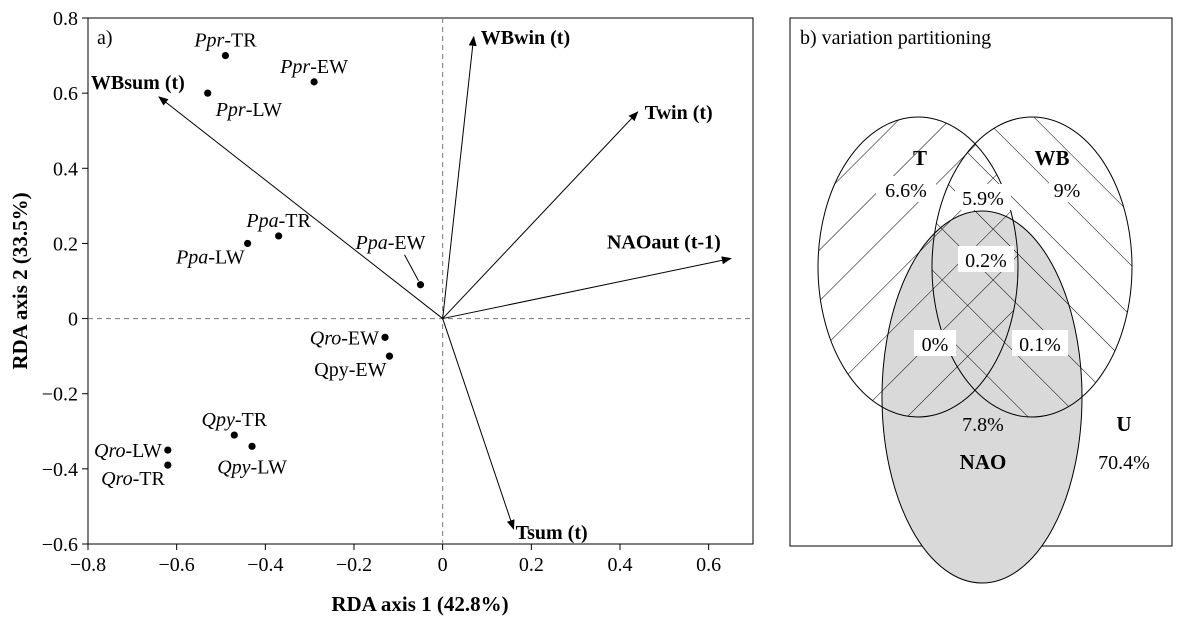  What do you see at coordinates (60, 395) in the screenshot?
I see `y-tick-label: −0.2` at bounding box center [60, 395].